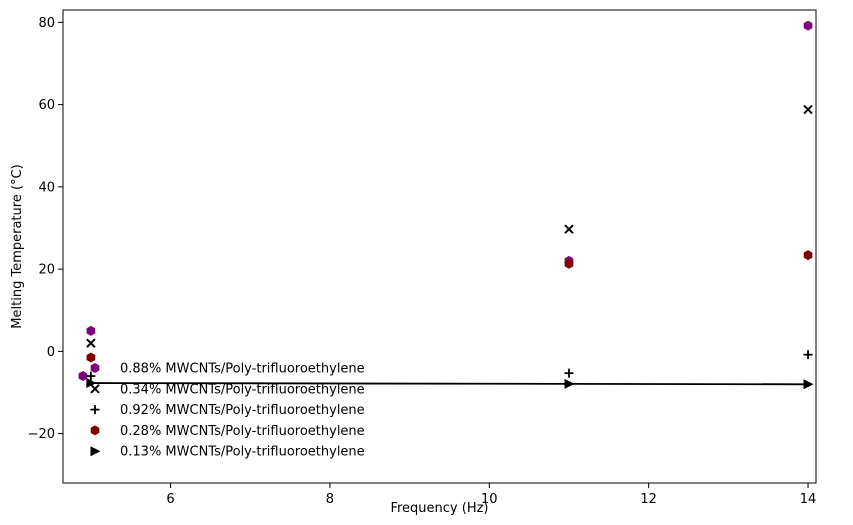 Image resolution: width=853 pixels, height=525 pixels. I want to click on y-axis-ticks: −20 0 20 40 60 80, so click(45, 229).